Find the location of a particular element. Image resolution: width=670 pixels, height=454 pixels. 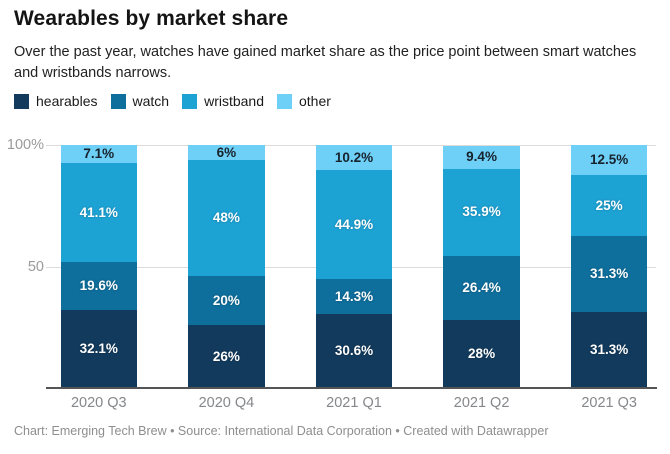

segment-value-label: 9.4% is located at coordinates (481, 157).